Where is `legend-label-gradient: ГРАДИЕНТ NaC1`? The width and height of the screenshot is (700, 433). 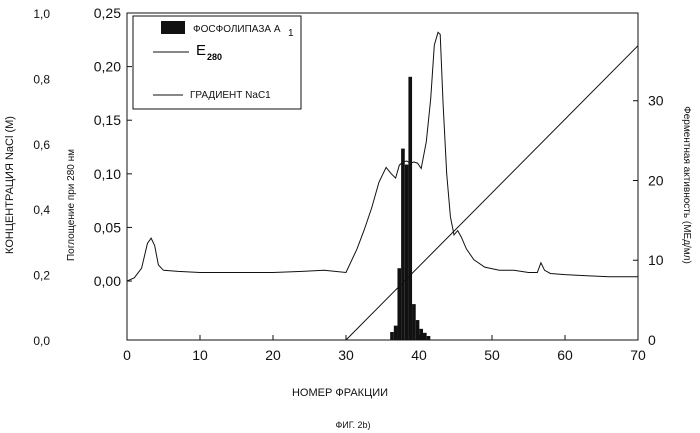 legend-label-gradient: ГРАДИЕНТ NaC1 is located at coordinates (230, 95).